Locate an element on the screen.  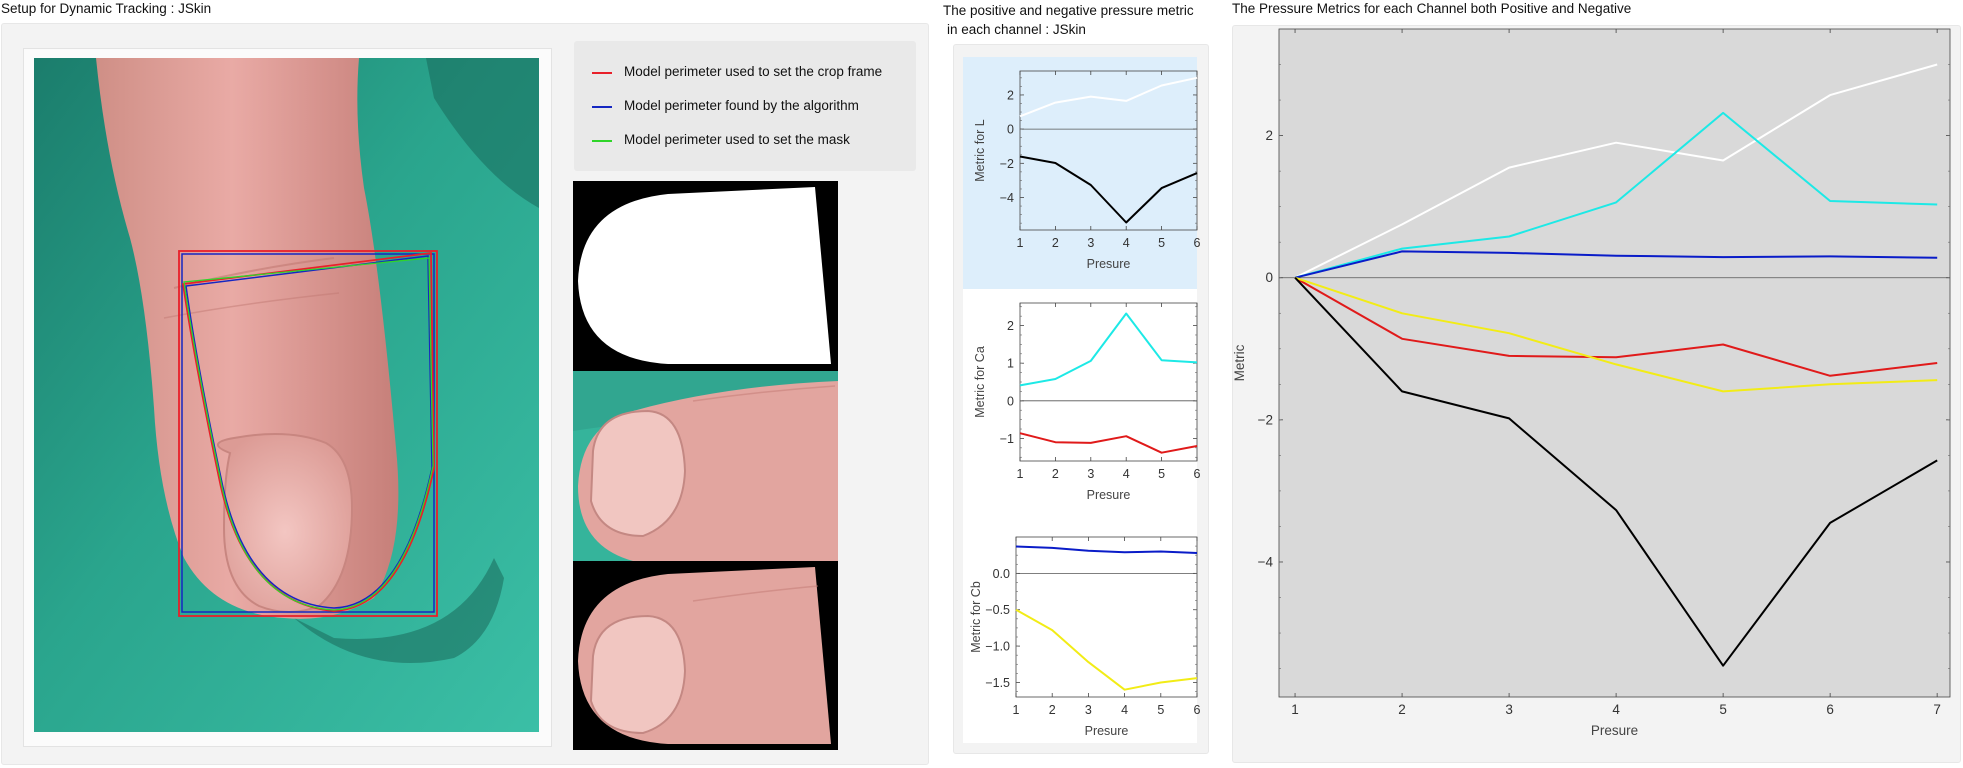
y-tick-label: −0.5 is located at coordinates (997, 610).